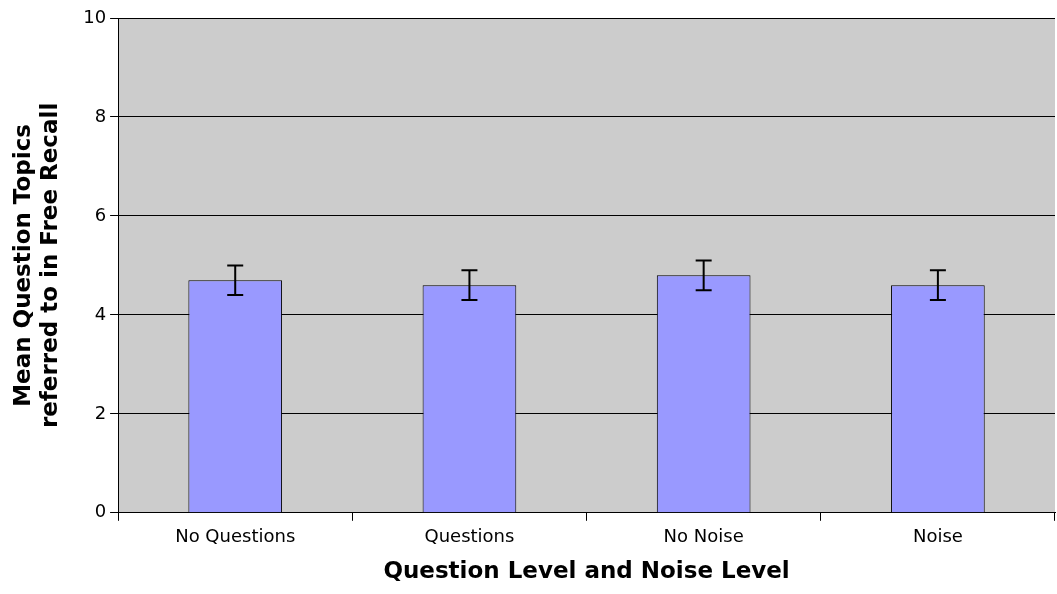 The height and width of the screenshot is (594, 1057). I want to click on x-tick-label: No Questions, so click(235, 536).